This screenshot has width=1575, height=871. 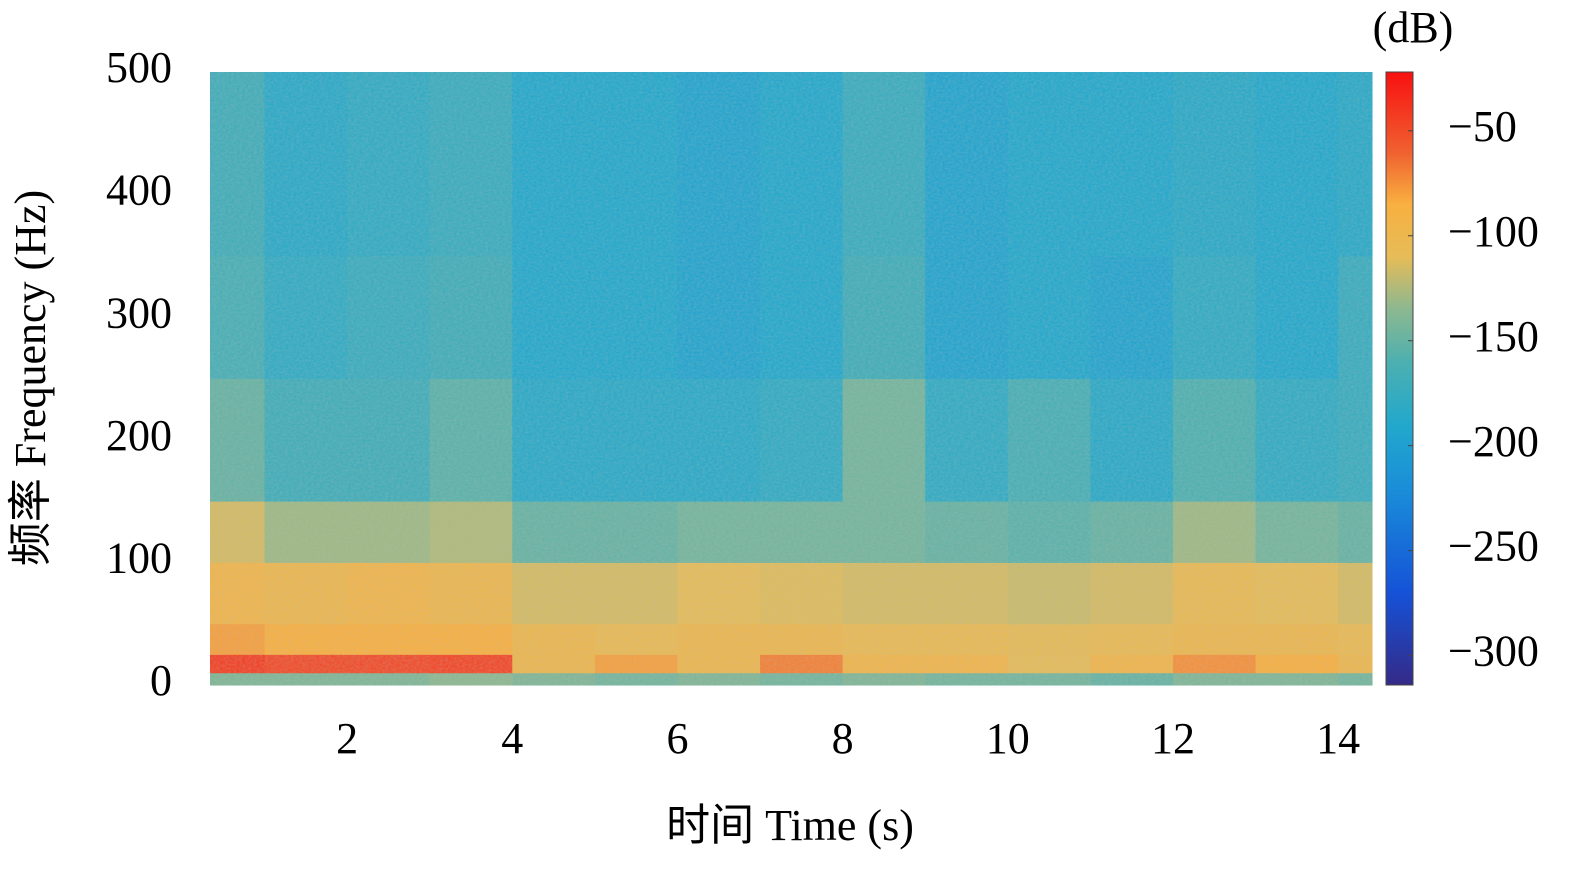 What do you see at coordinates (139, 435) in the screenshot?
I see `y-tick-label: 200` at bounding box center [139, 435].